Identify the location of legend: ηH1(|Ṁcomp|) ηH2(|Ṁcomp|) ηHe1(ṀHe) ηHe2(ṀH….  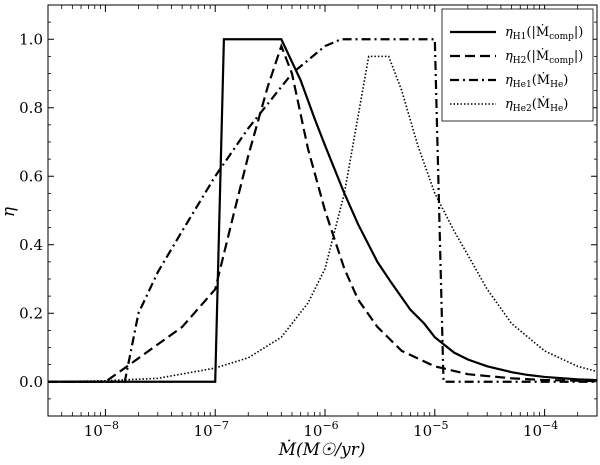
(517, 65).